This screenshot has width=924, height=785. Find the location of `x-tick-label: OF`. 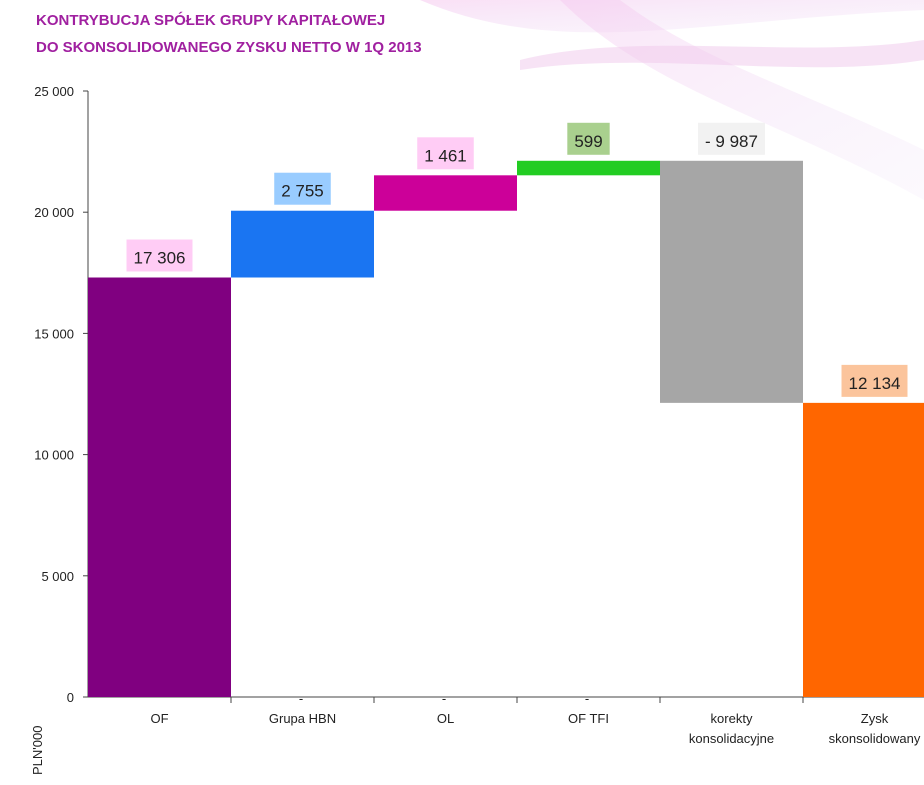

x-tick-label: OF is located at coordinates (159, 718).